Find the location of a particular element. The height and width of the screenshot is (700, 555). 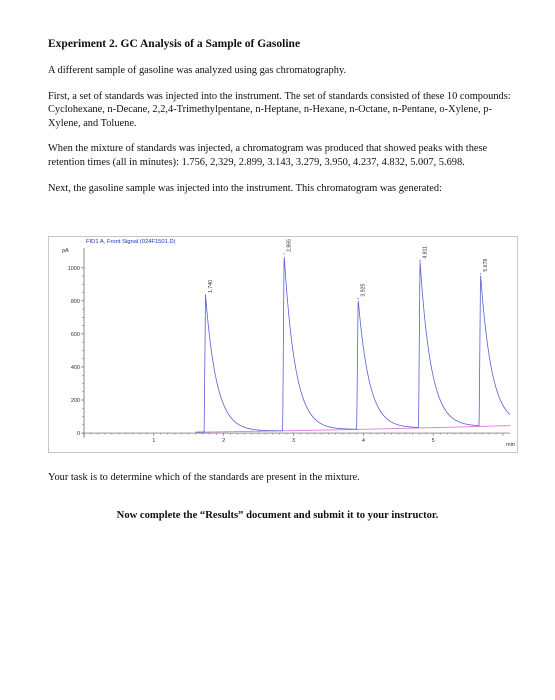

x-tick-label: 2 is located at coordinates (223, 441).